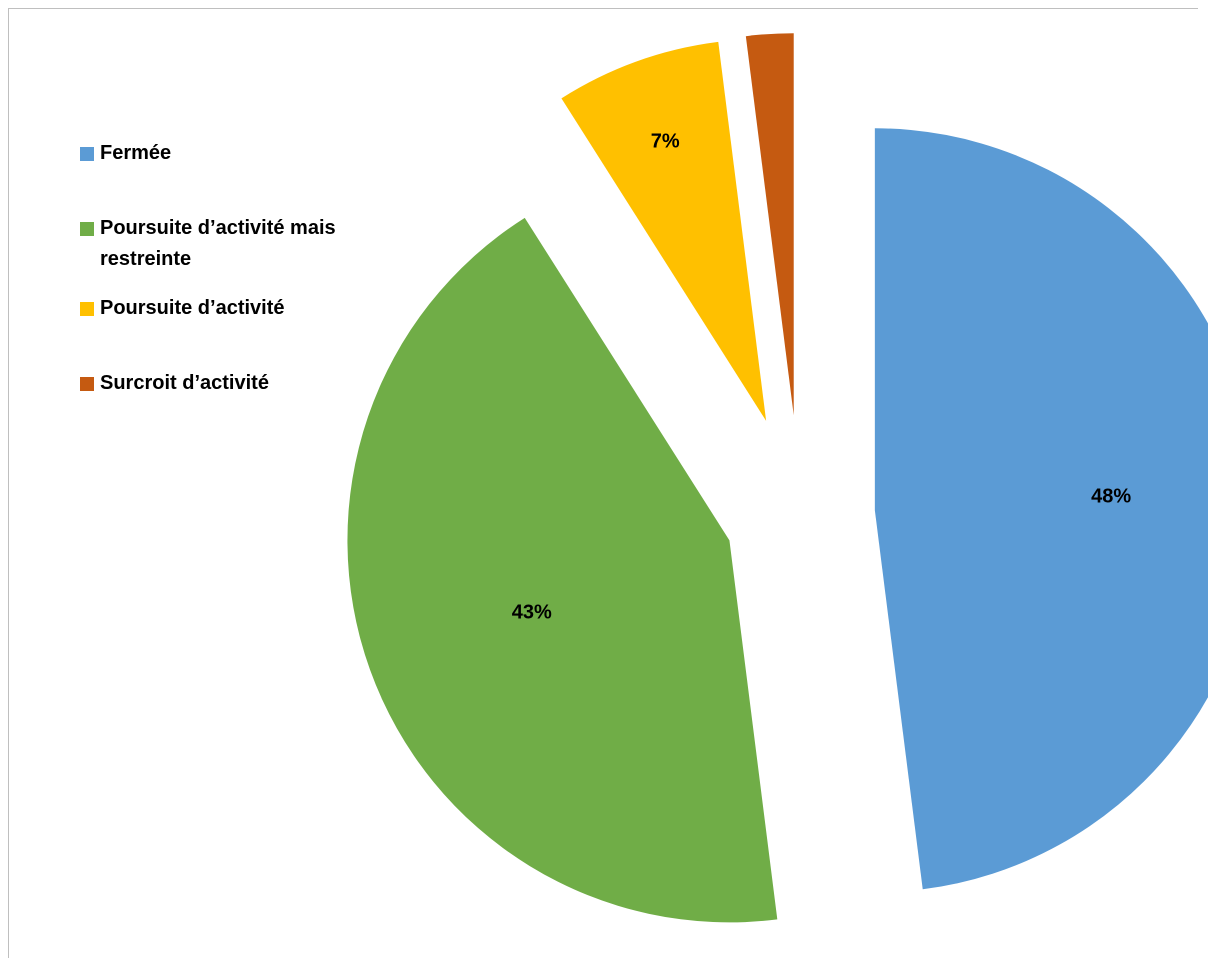 This screenshot has width=1208, height=963. I want to click on legend-item-1: Fermée, so click(250, 155).